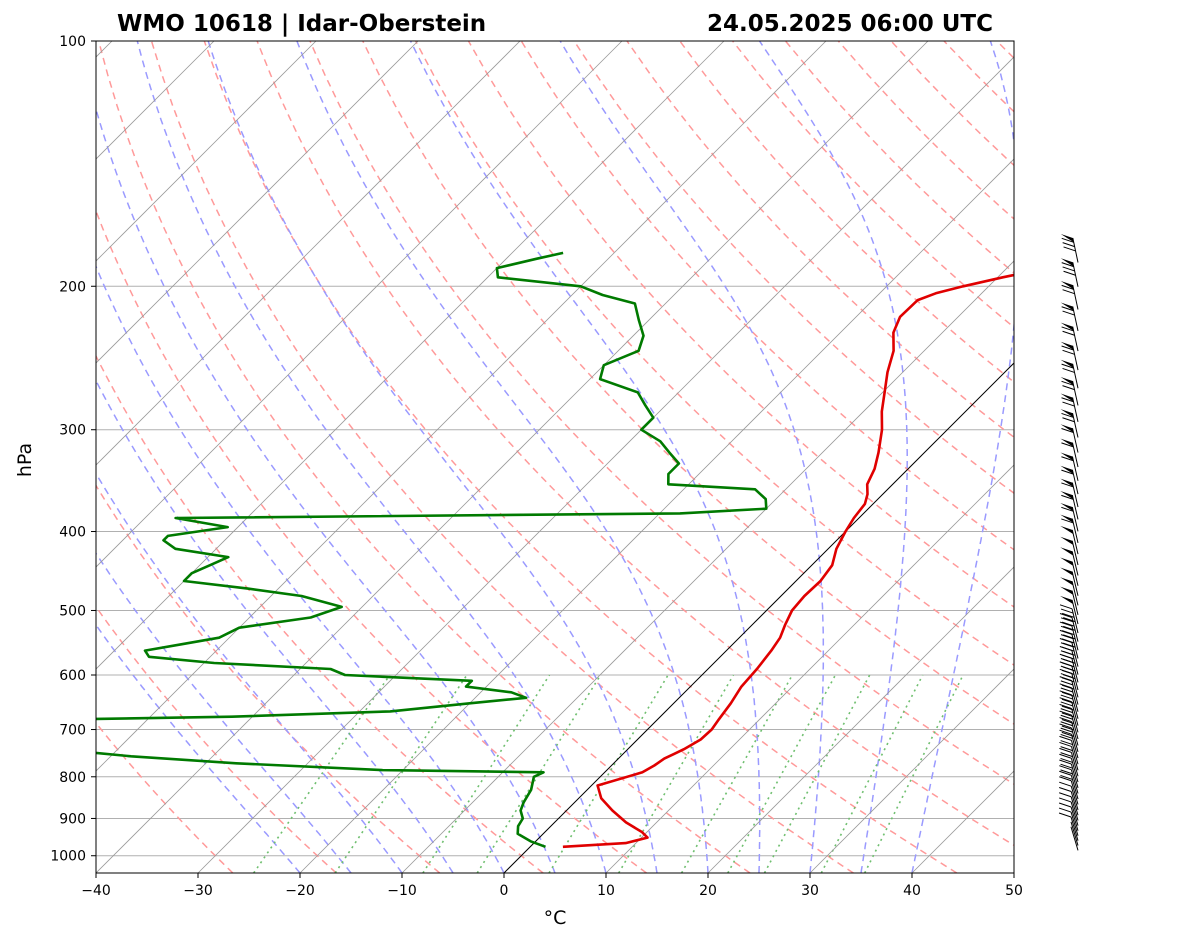 The image size is (1181, 941). Describe the element at coordinates (72, 778) in the screenshot. I see `y-tick-label: 800` at that location.